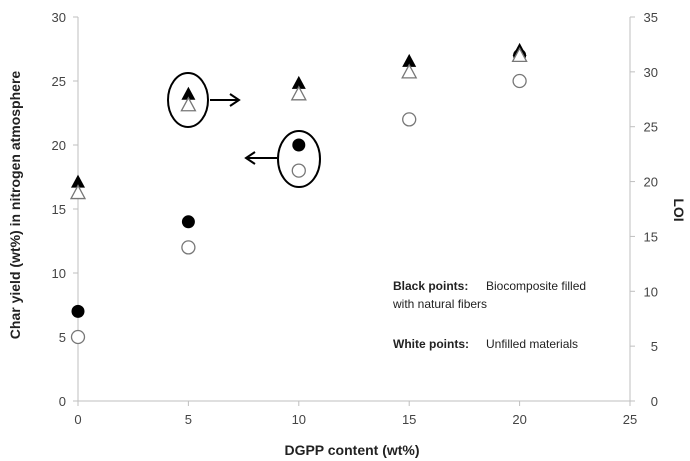 Image resolution: width=690 pixels, height=461 pixels. Describe the element at coordinates (536, 286) in the screenshot. I see `black-points-text-1: Biocomposite filled` at that location.